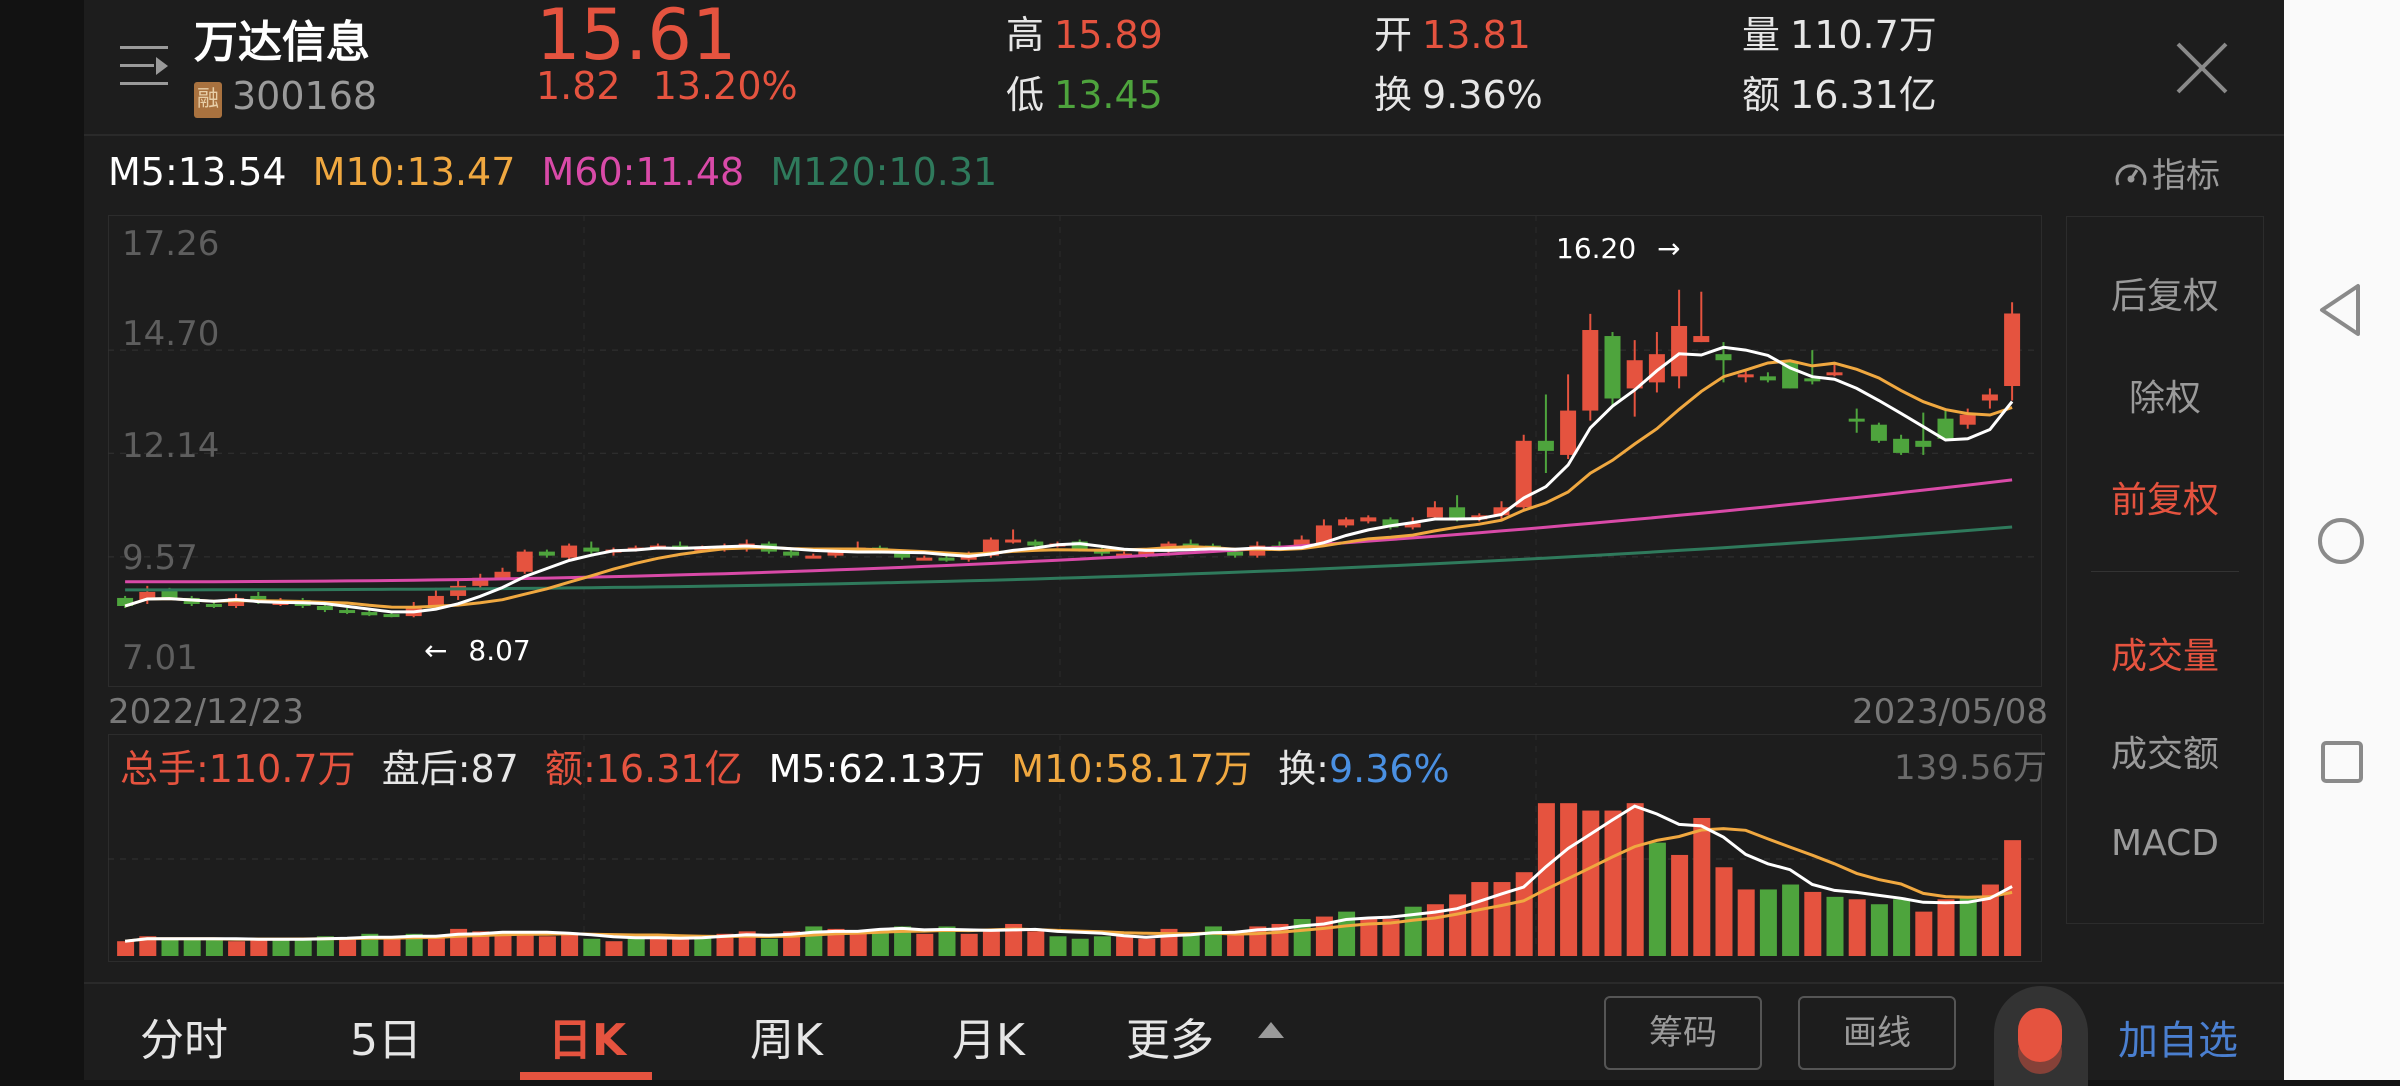 The image size is (2400, 1086). What do you see at coordinates (2341, 310) in the screenshot?
I see `back-triangle-icon` at bounding box center [2341, 310].